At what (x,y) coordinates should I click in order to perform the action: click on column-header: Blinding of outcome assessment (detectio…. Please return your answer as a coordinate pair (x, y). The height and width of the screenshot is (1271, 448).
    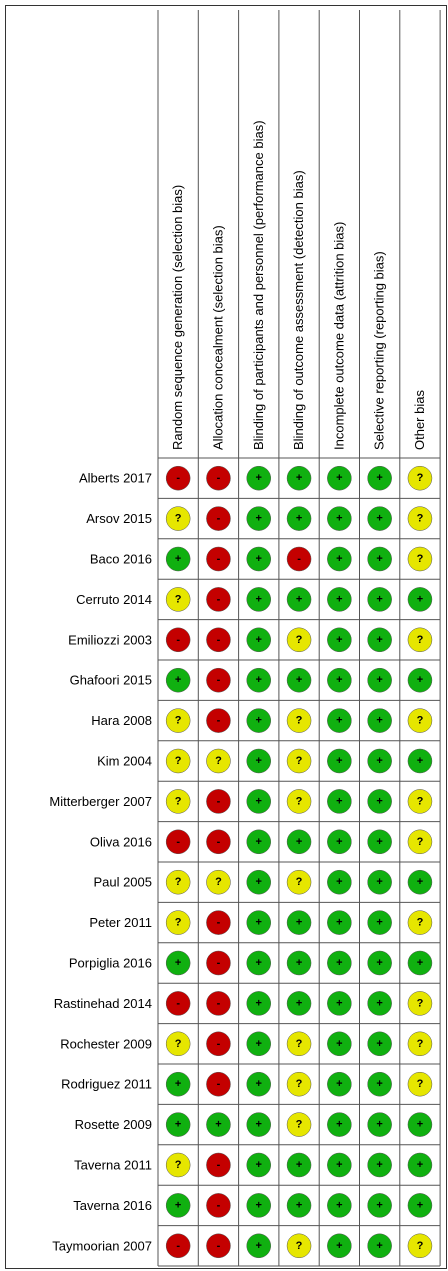
    Looking at the image, I should click on (298, 310).